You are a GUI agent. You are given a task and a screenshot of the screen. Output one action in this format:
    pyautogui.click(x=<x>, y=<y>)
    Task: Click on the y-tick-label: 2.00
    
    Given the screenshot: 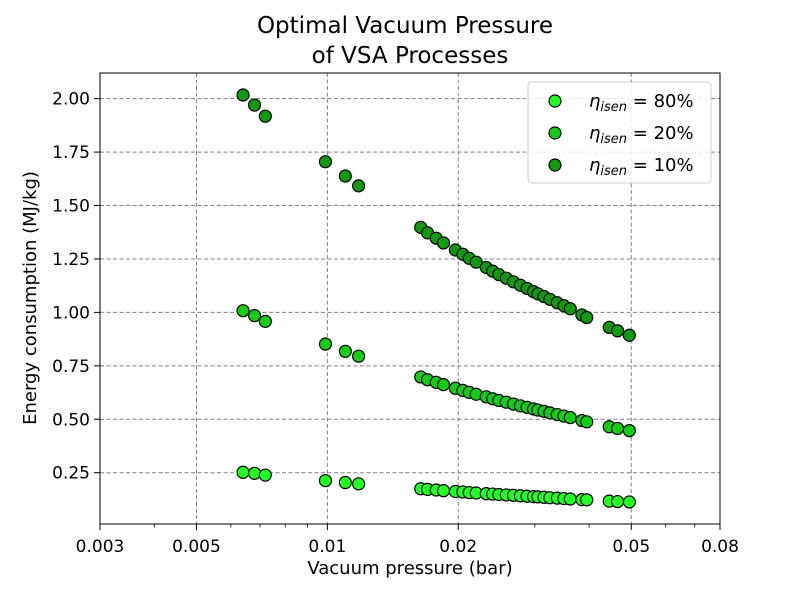 What is the action you would take?
    pyautogui.click(x=71, y=100)
    